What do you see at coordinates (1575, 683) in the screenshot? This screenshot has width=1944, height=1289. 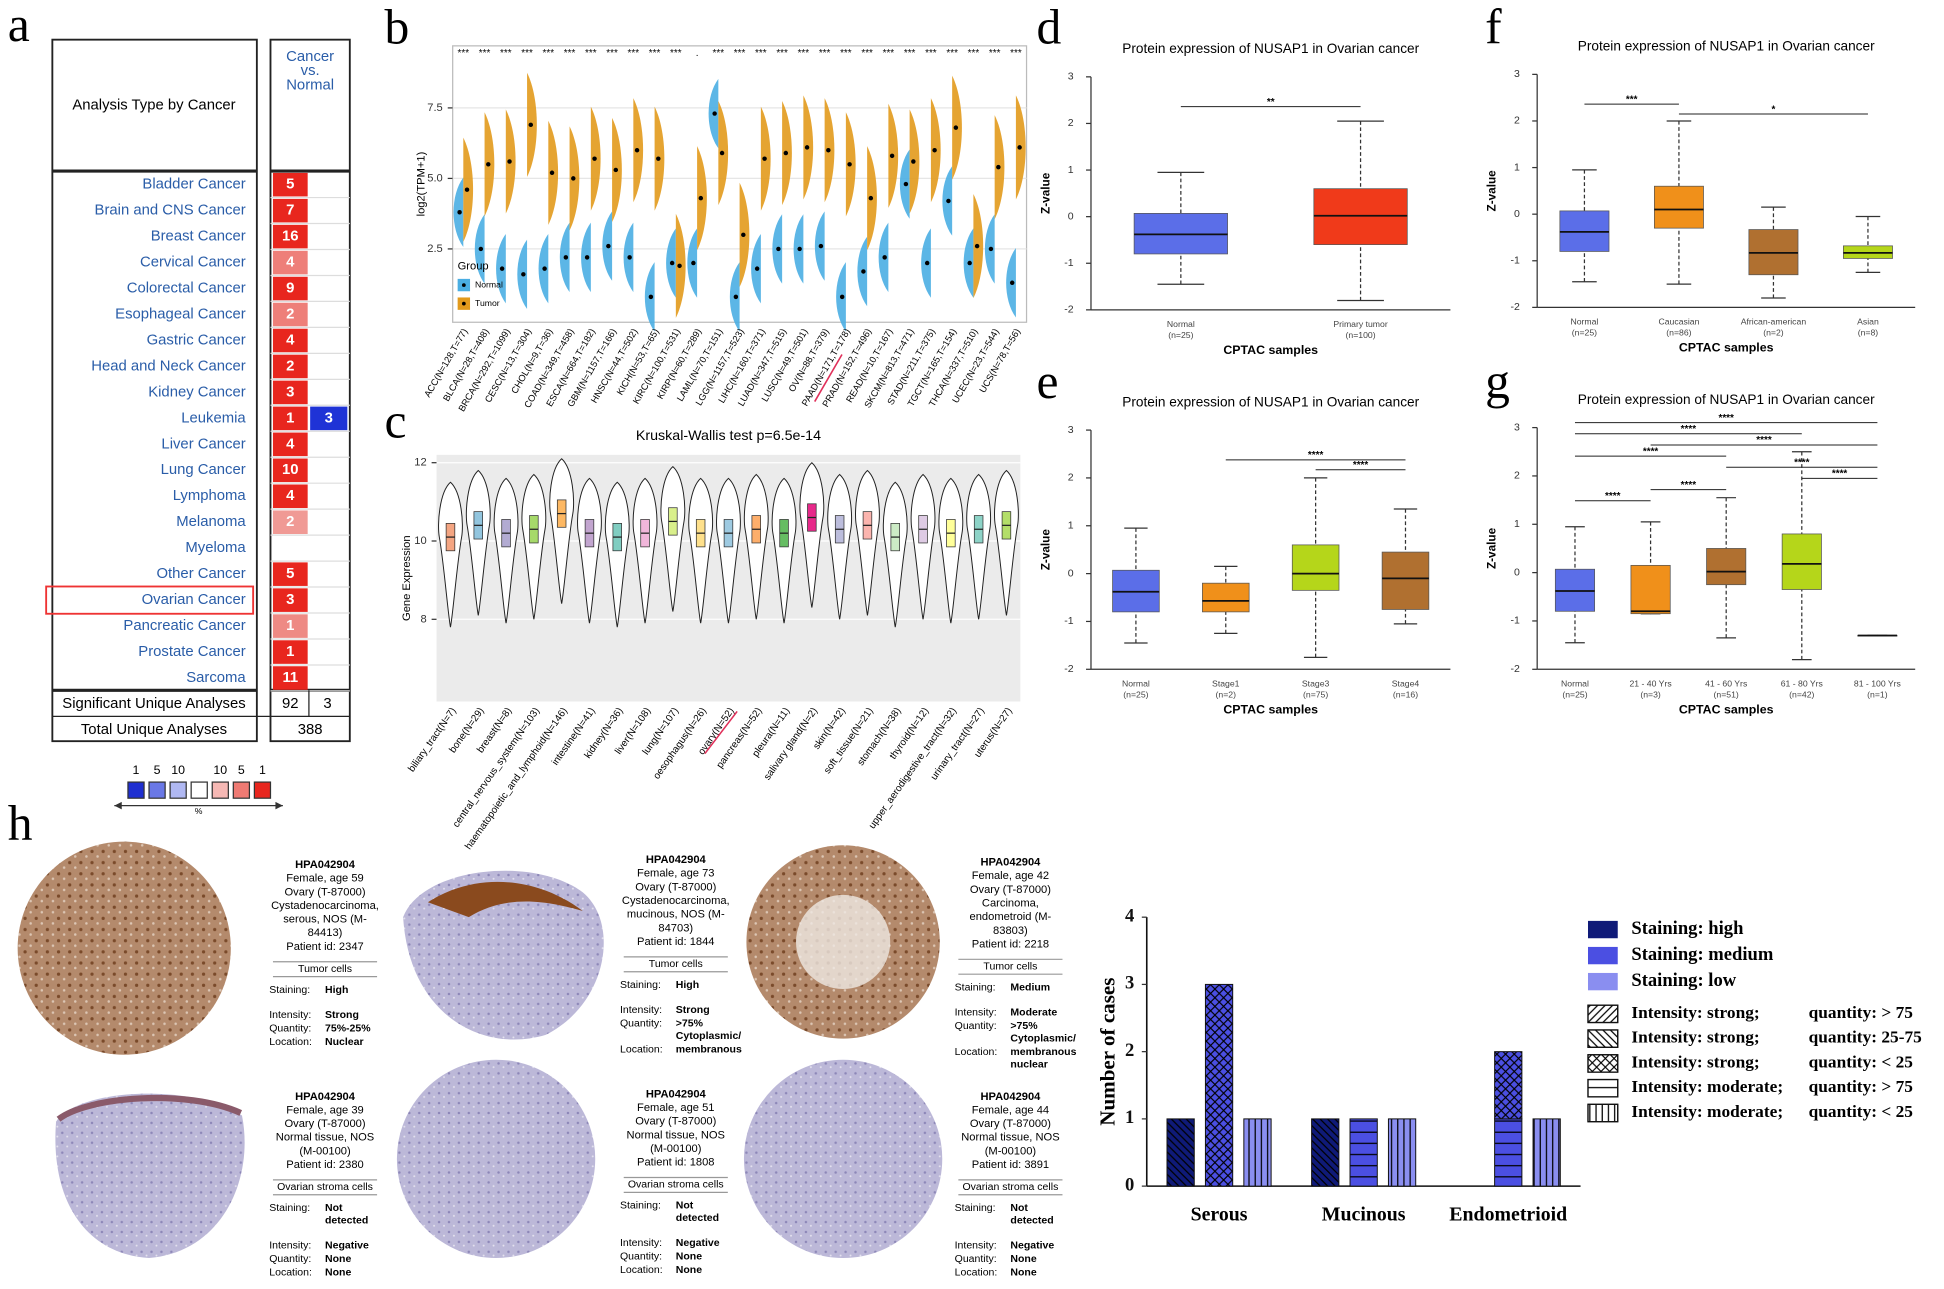 I see `x-tick-label: Normal` at bounding box center [1575, 683].